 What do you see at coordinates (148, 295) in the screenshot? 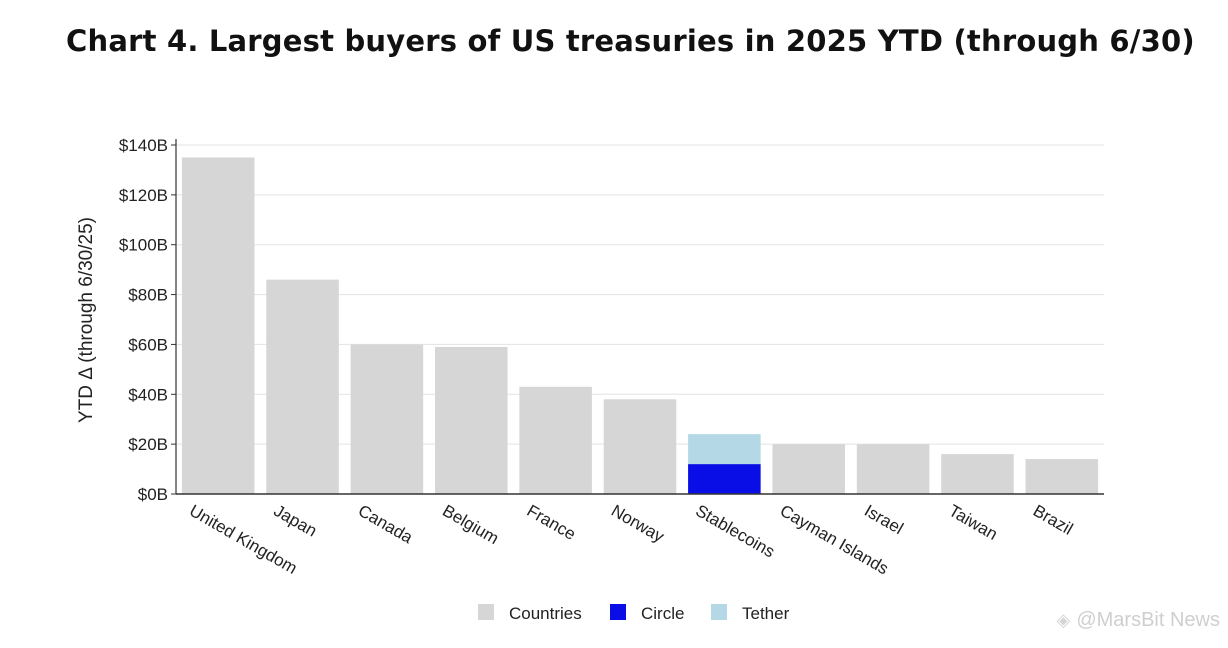
I see `y-tick-label: $80B` at bounding box center [148, 295].